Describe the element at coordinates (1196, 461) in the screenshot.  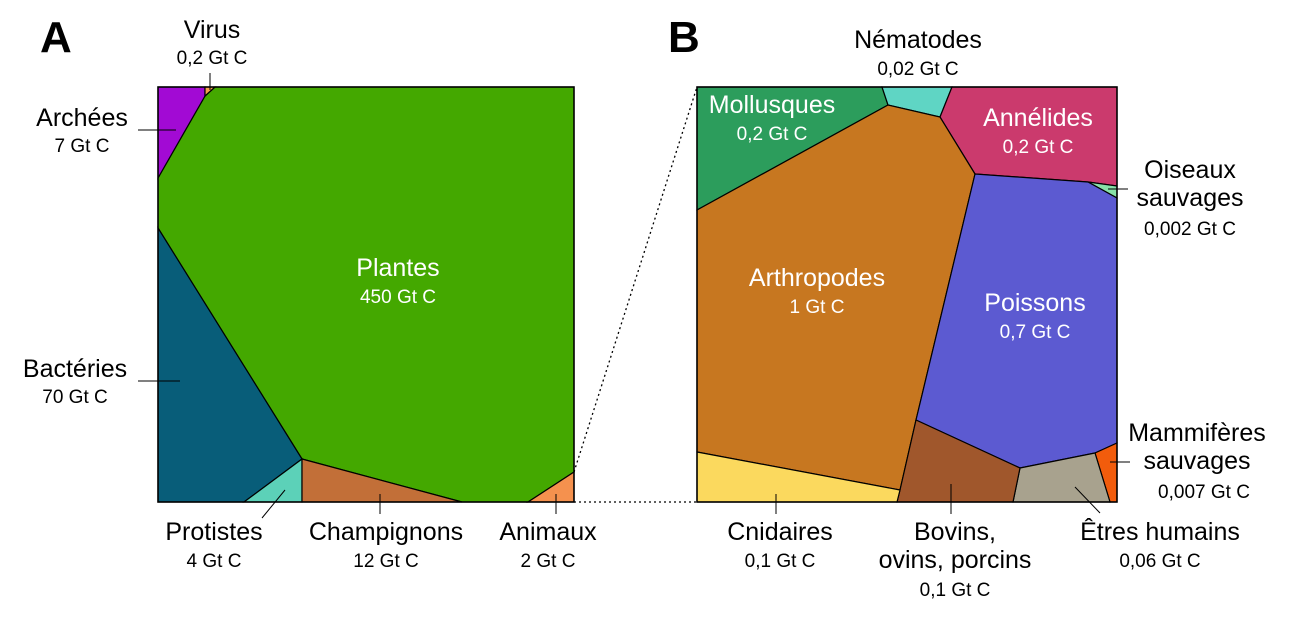
I see `label-mammiferes-name-2: sauvages` at that location.